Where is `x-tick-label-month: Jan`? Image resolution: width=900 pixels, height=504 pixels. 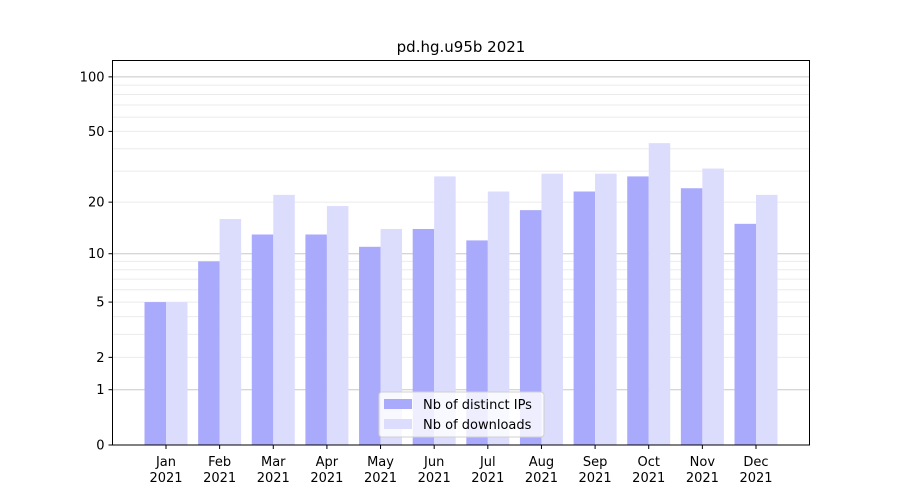 x-tick-label-month: Jan is located at coordinates (165, 462).